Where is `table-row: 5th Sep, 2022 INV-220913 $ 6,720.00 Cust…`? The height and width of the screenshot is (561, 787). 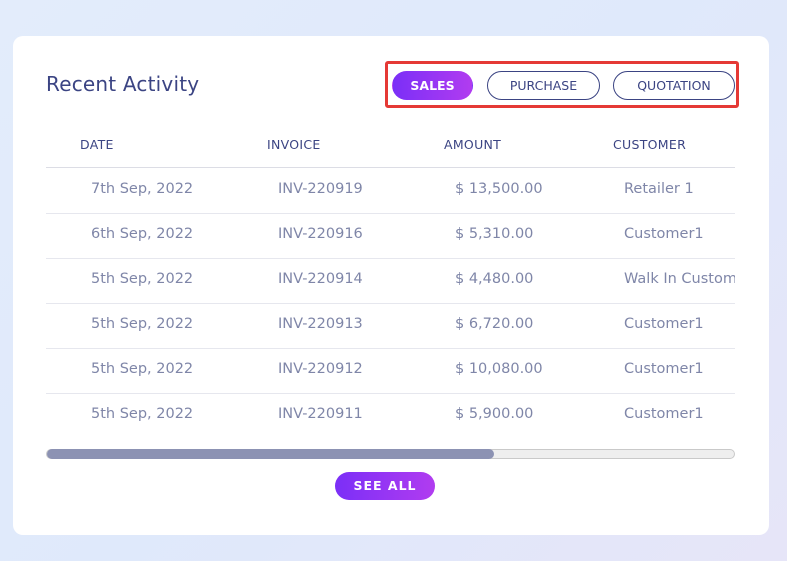 table-row: 5th Sep, 2022 INV-220913 $ 6,720.00 Cust… is located at coordinates (390, 326).